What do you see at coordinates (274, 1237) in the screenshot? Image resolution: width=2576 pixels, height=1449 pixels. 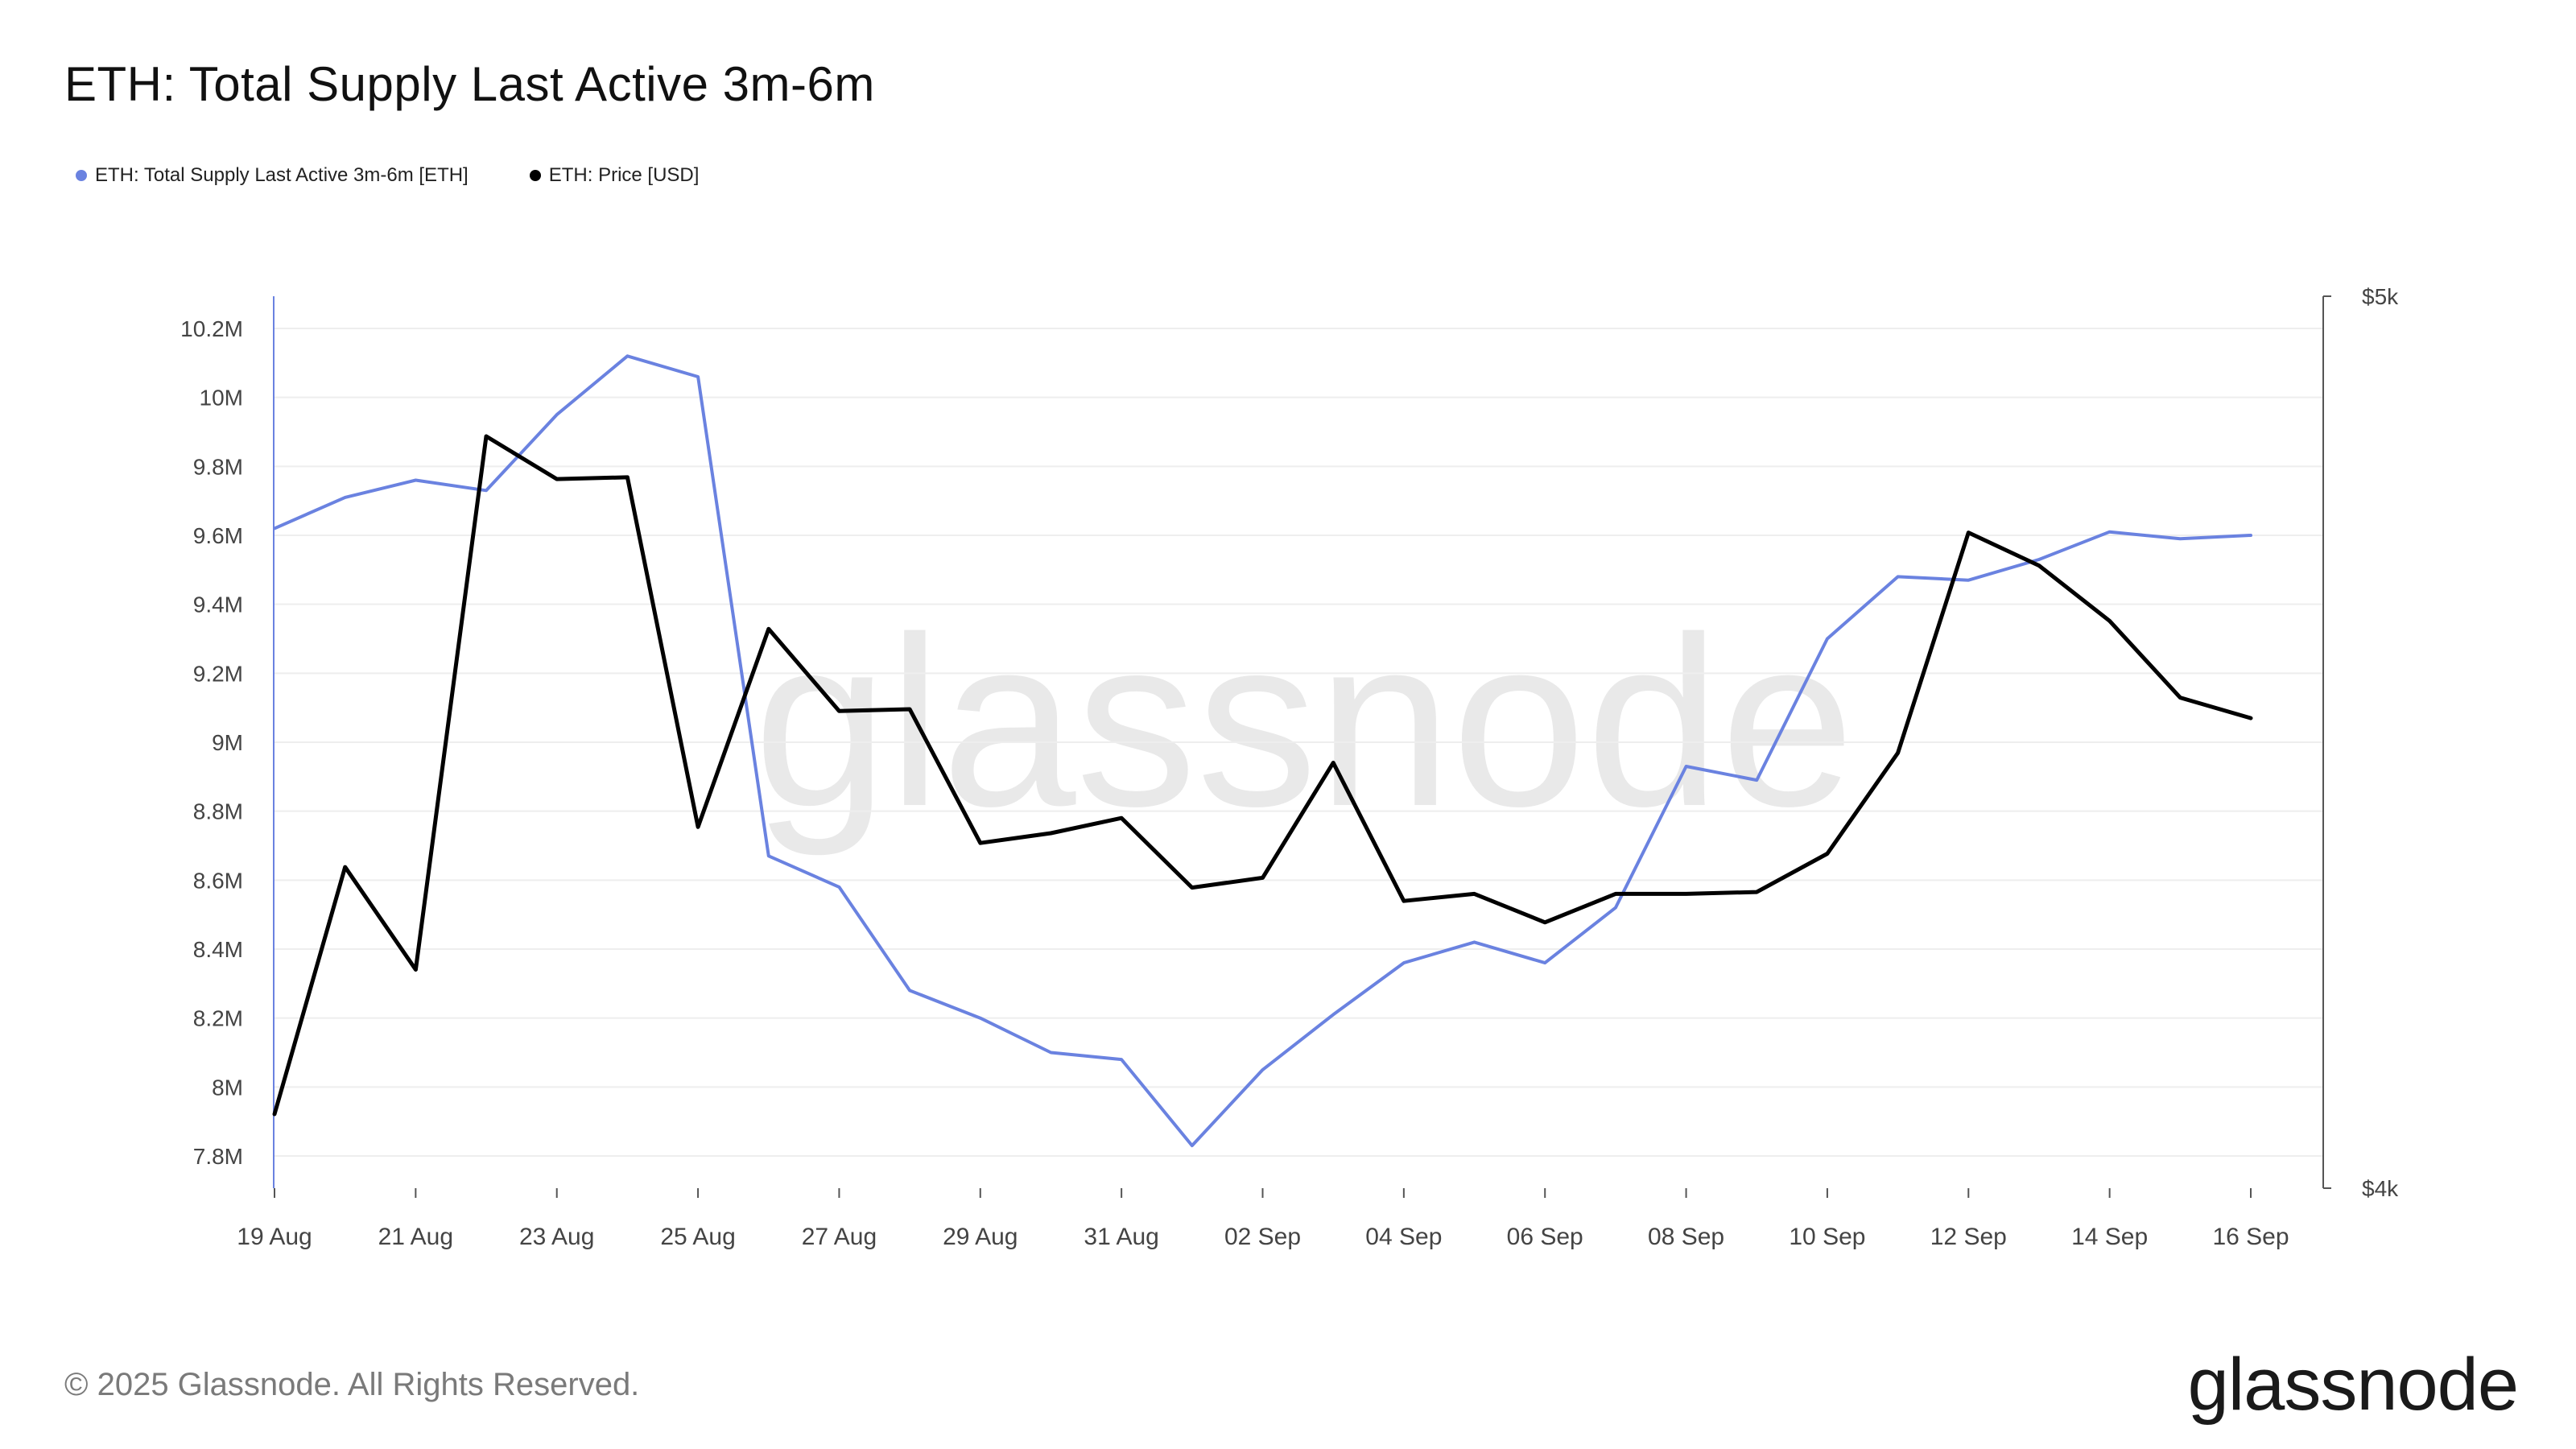 I see `x-tick-label: 19 Aug` at bounding box center [274, 1237].